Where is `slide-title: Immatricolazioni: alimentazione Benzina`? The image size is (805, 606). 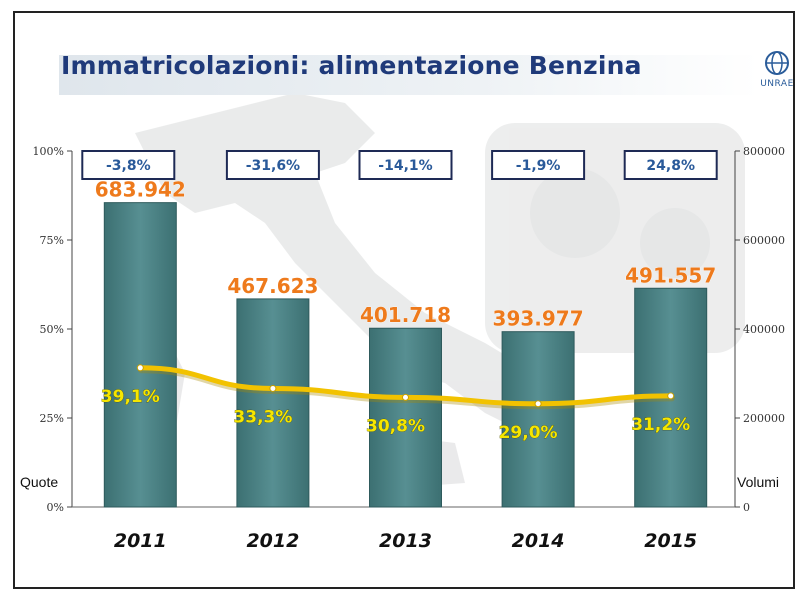 slide-title: Immatricolazioni: alimentazione Benzina is located at coordinates (351, 65).